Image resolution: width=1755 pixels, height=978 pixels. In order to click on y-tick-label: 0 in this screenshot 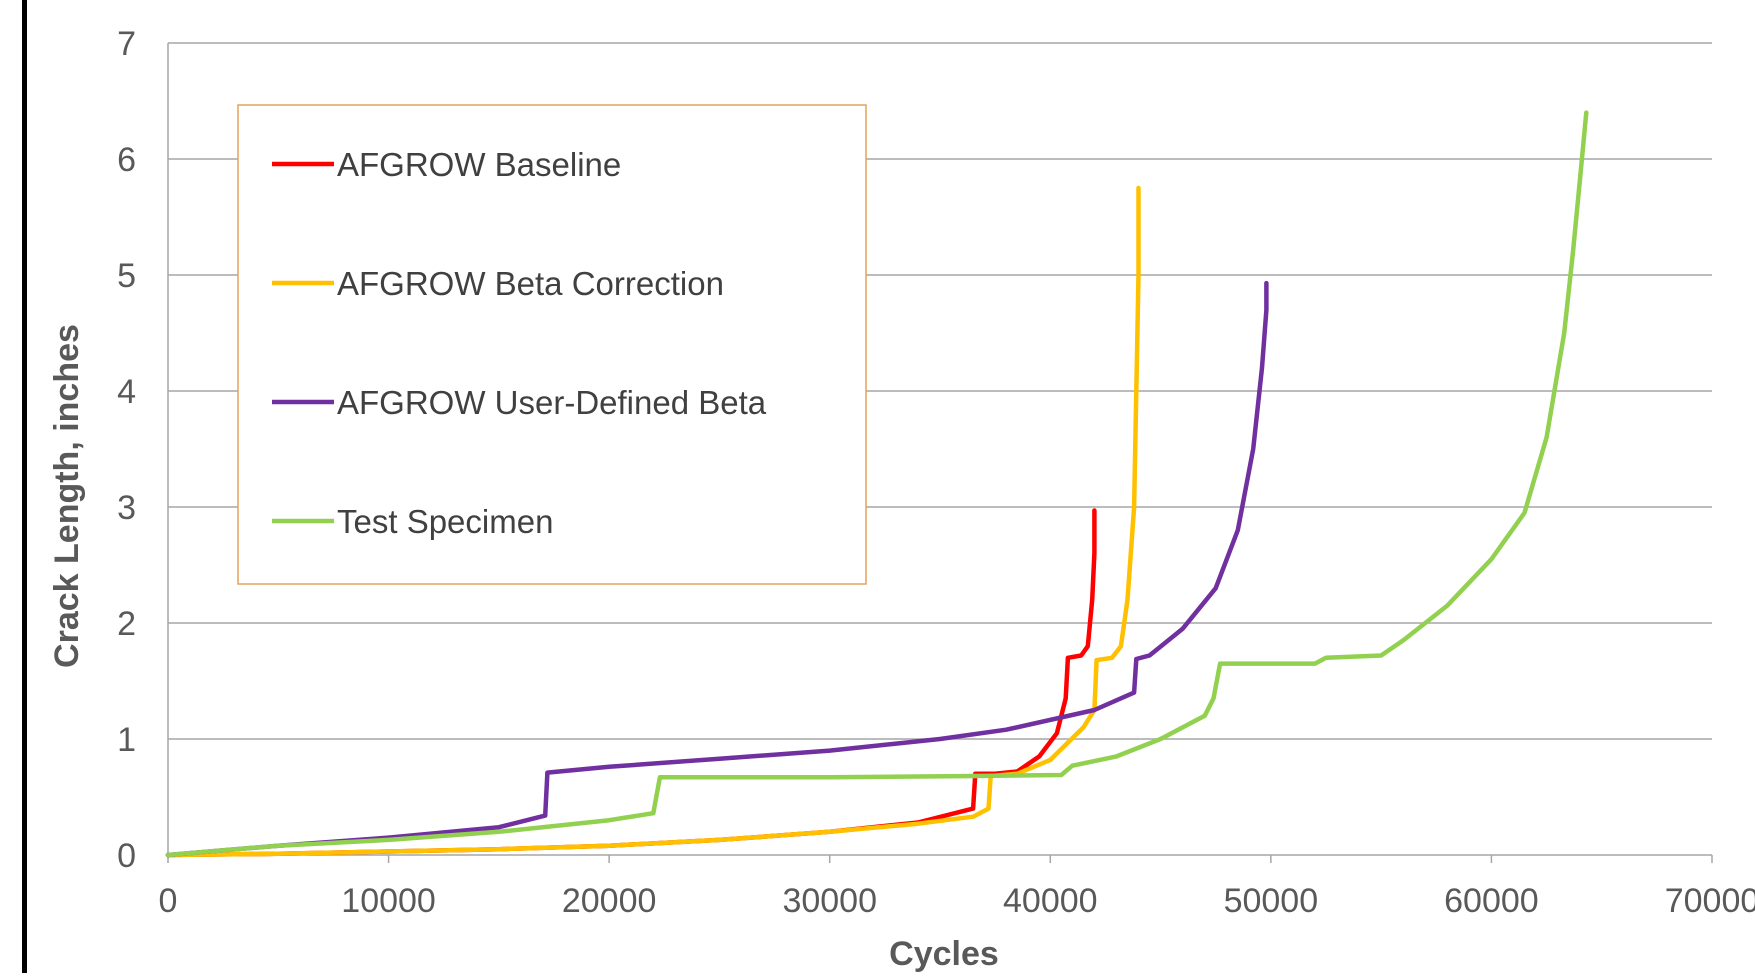, I will do `click(126, 856)`.